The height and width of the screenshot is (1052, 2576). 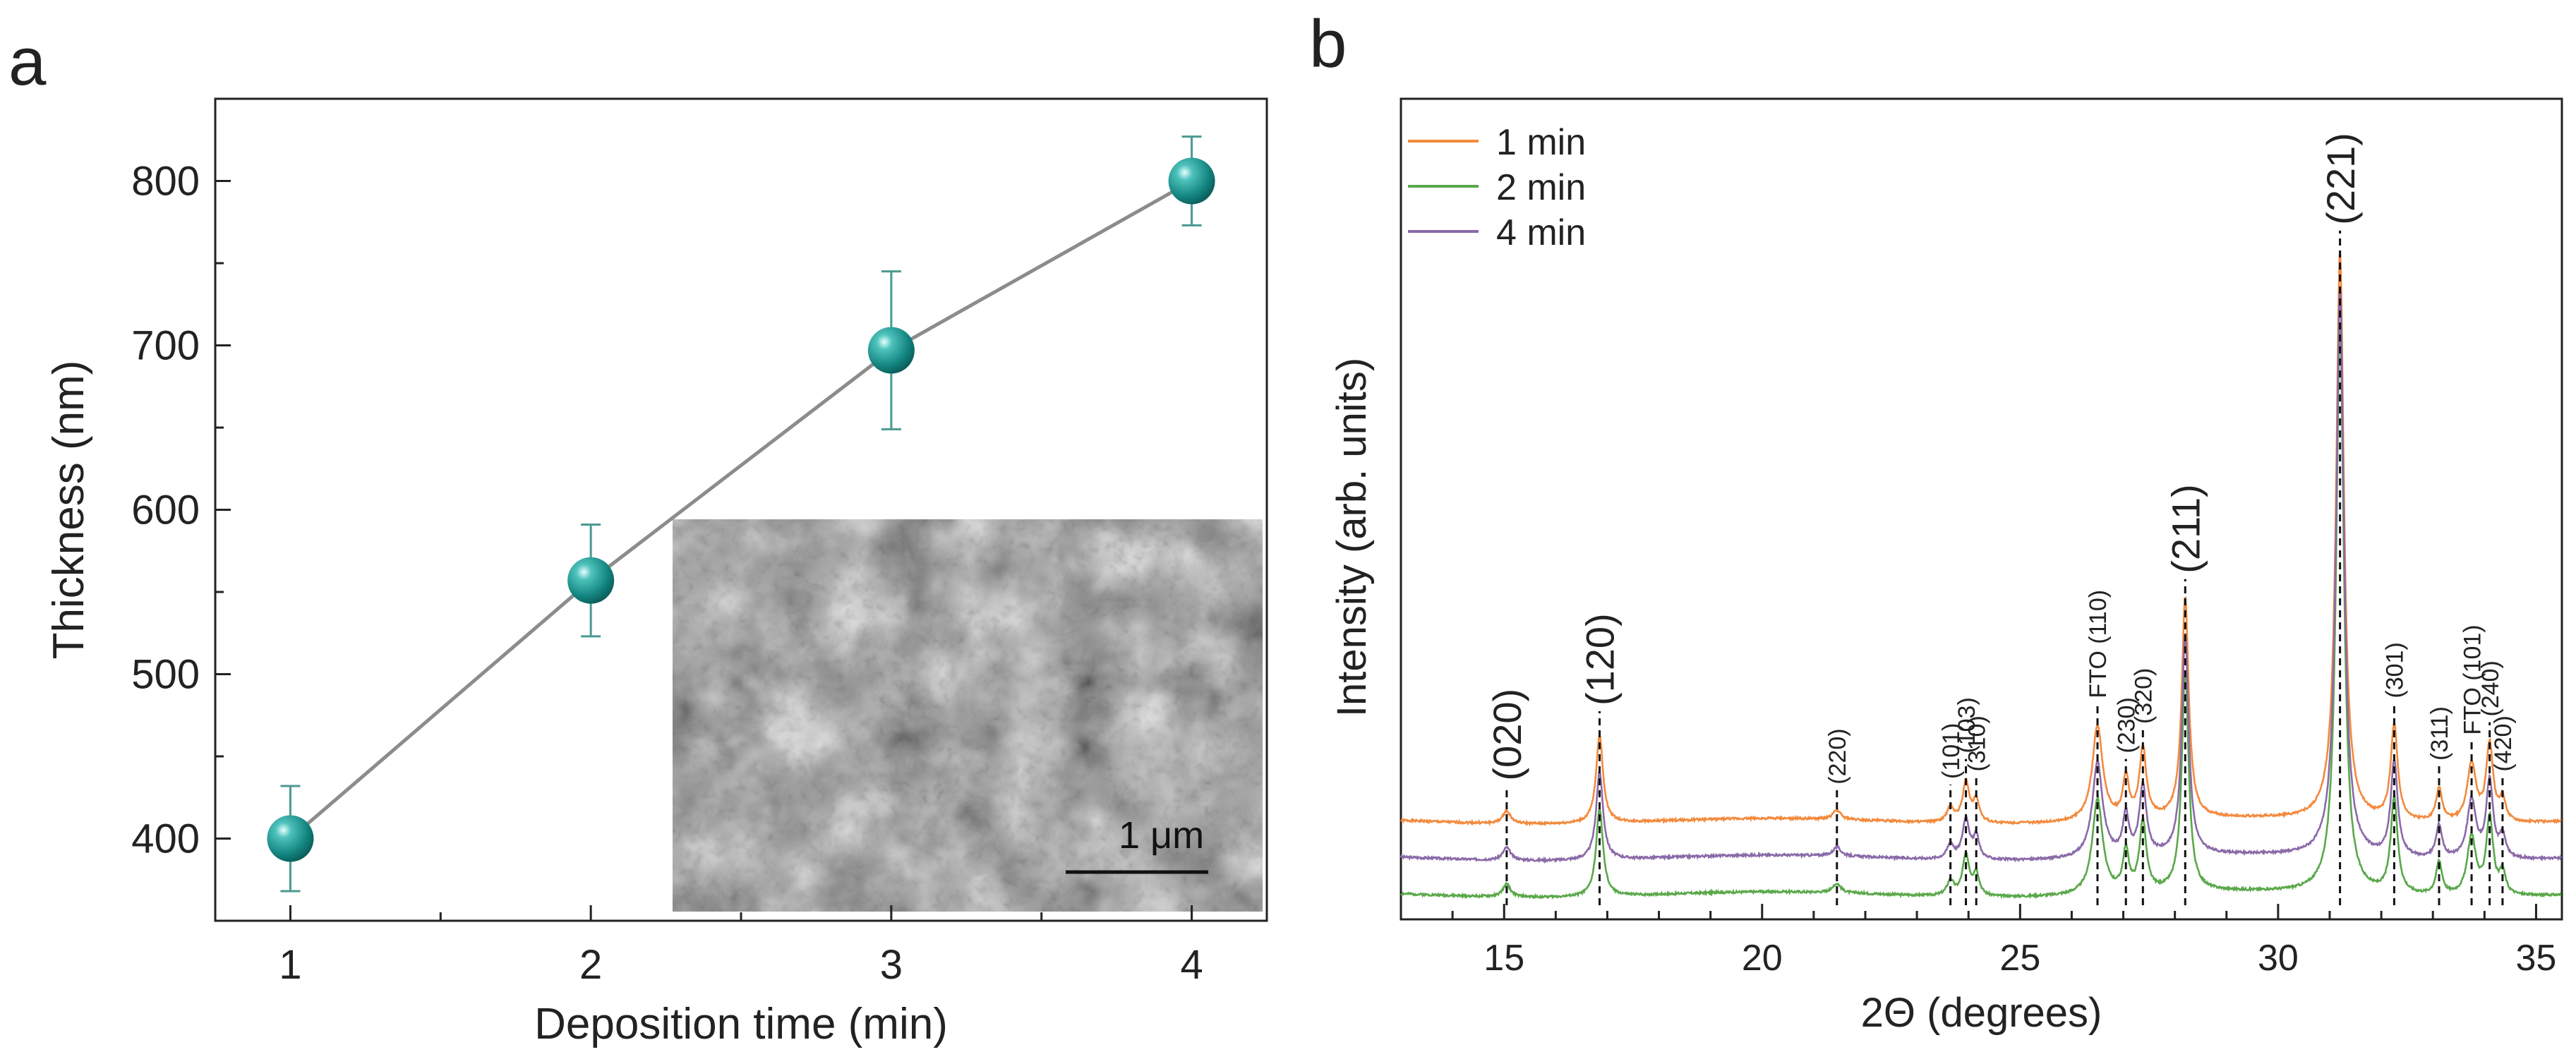 What do you see at coordinates (165, 511) in the screenshot?
I see `y-tick-label-a: 600` at bounding box center [165, 511].